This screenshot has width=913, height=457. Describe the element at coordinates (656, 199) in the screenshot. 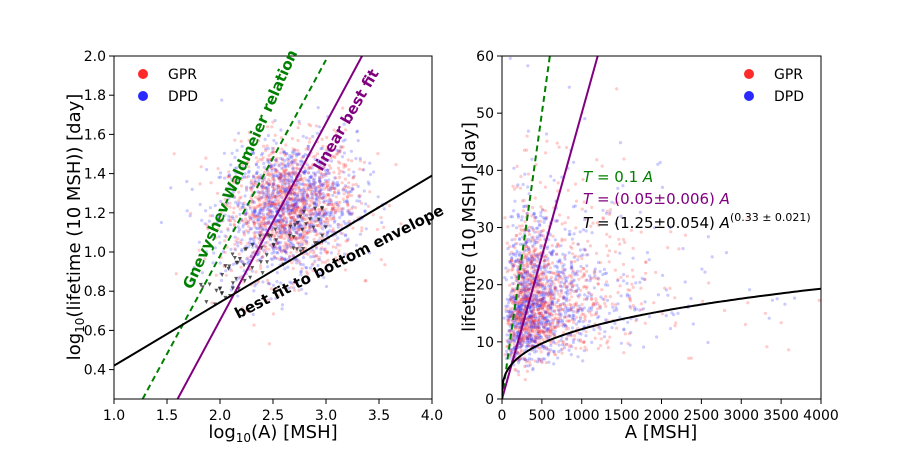

I see `equation-linear: T = (0.05±0.006) A` at that location.